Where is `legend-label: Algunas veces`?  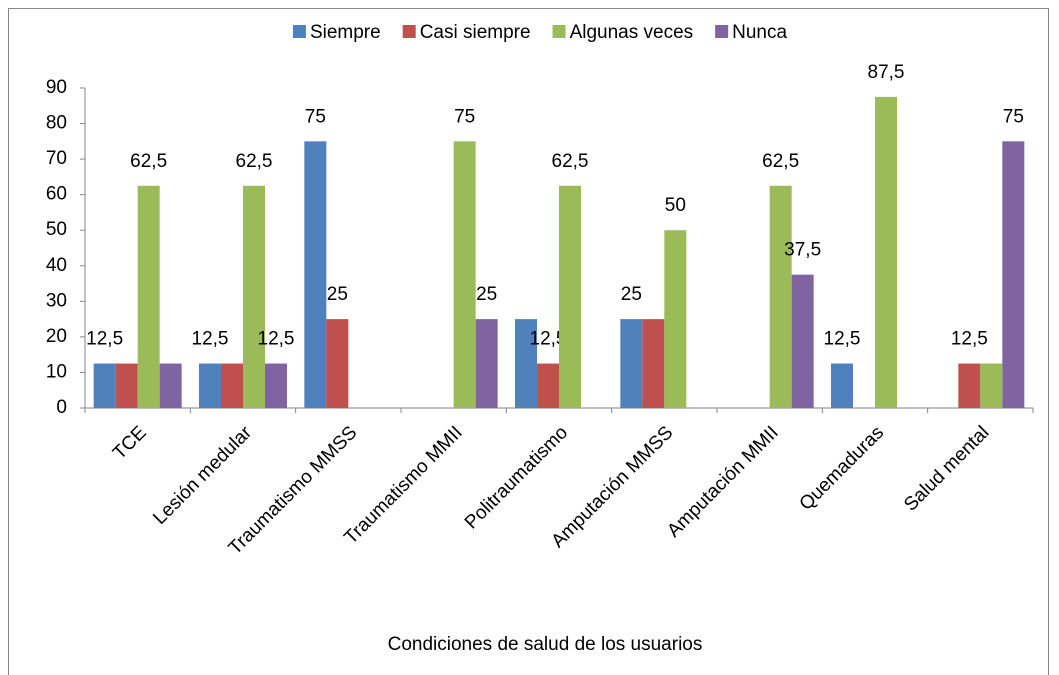
legend-label: Algunas veces is located at coordinates (632, 32).